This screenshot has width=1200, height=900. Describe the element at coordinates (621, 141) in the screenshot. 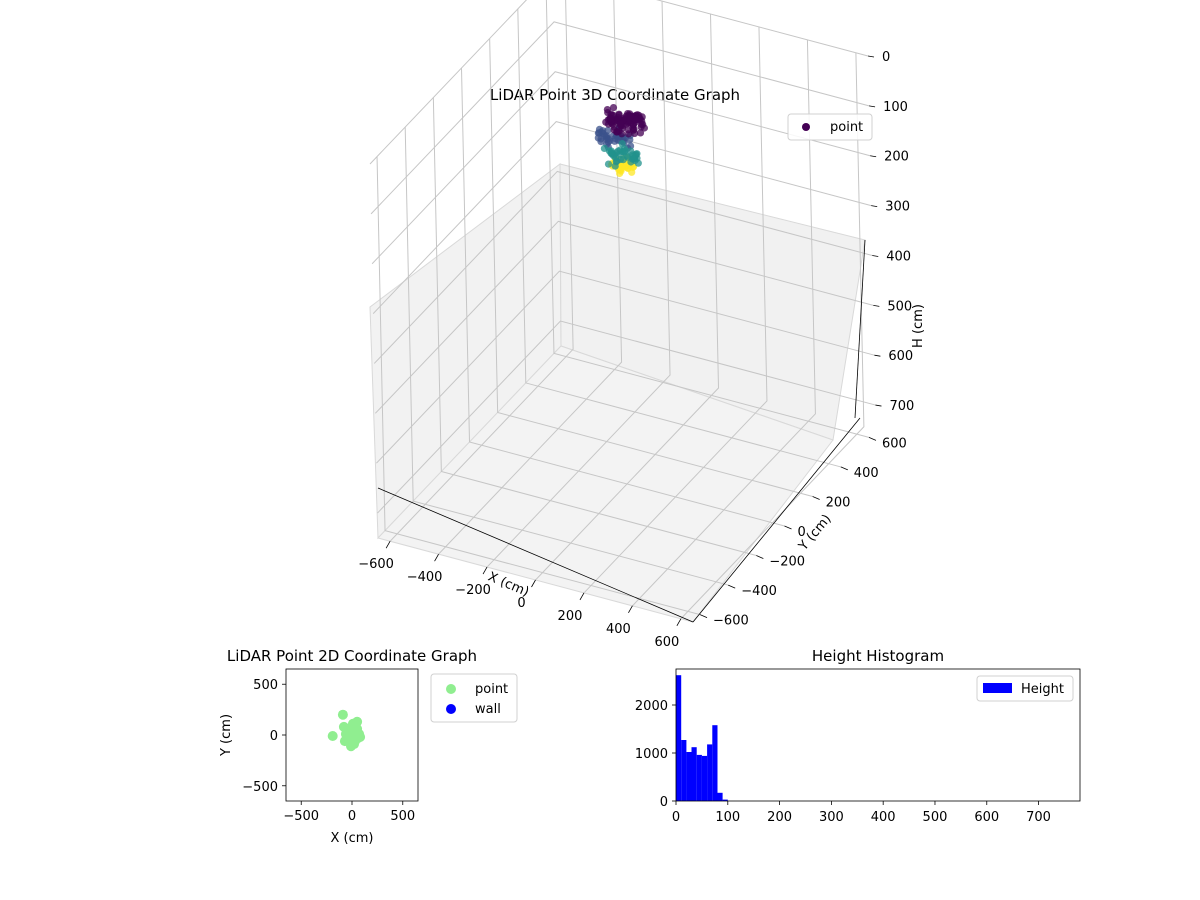

I see `chart-3d-points` at that location.